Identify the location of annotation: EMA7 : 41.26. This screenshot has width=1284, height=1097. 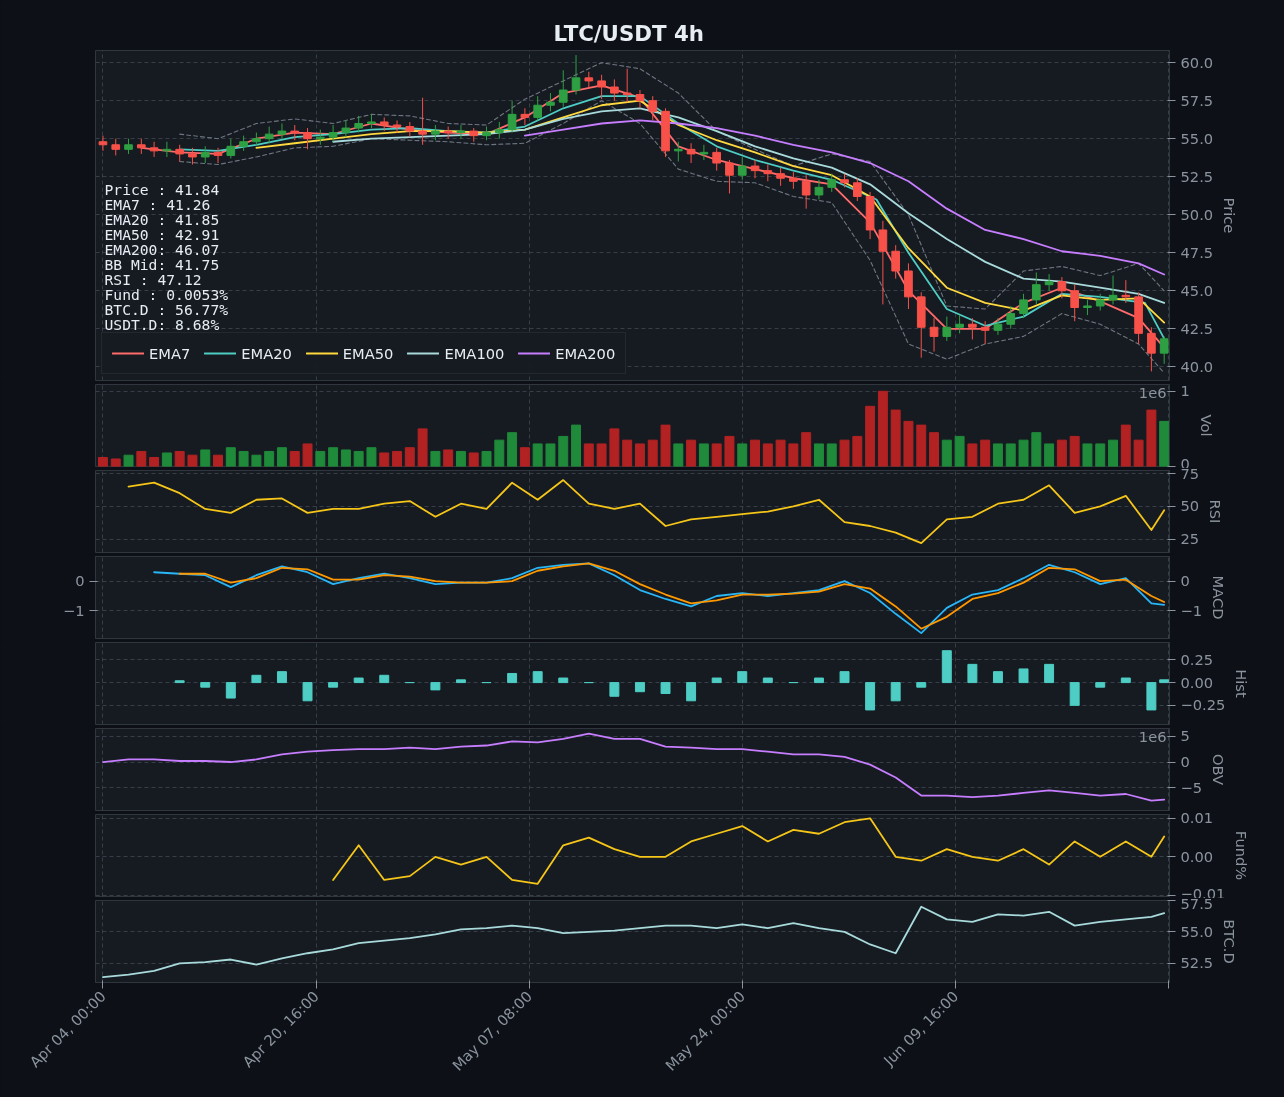
(157, 204).